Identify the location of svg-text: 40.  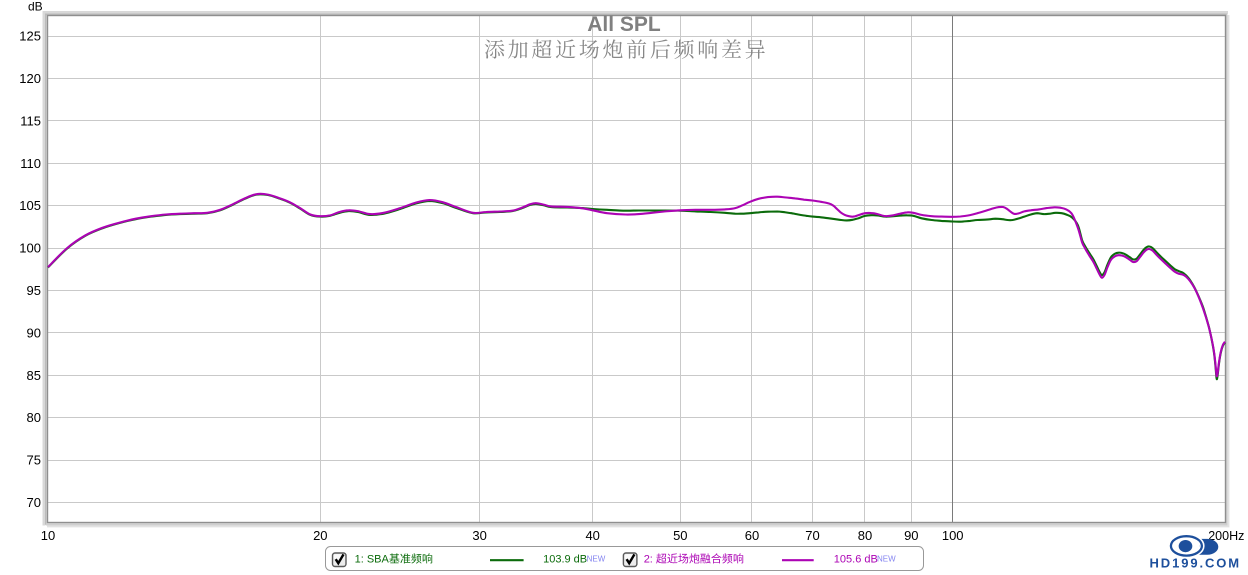
(592, 535).